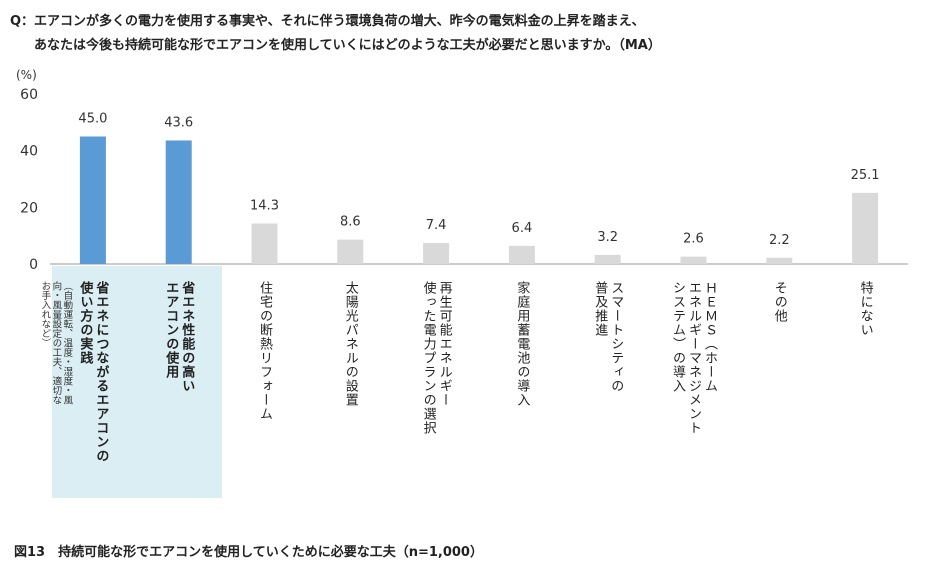  I want to click on category-note-line-2: 向・風量設定の工夫、適切な, so click(56, 342).